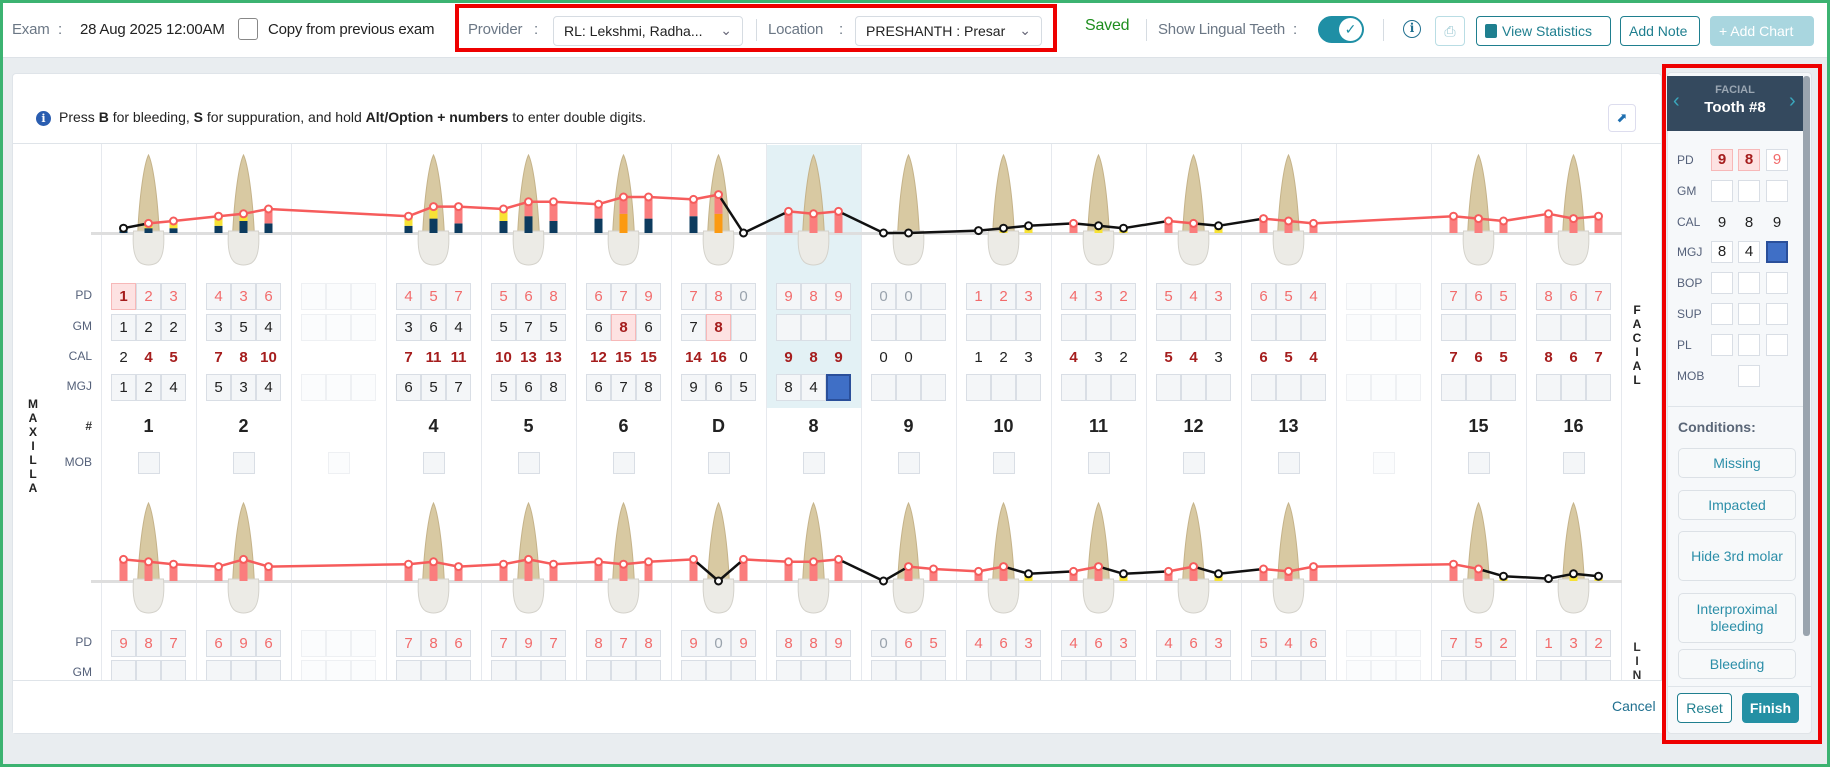 The height and width of the screenshot is (767, 1830). What do you see at coordinates (908, 426) in the screenshot?
I see `tooth-number: 9` at bounding box center [908, 426].